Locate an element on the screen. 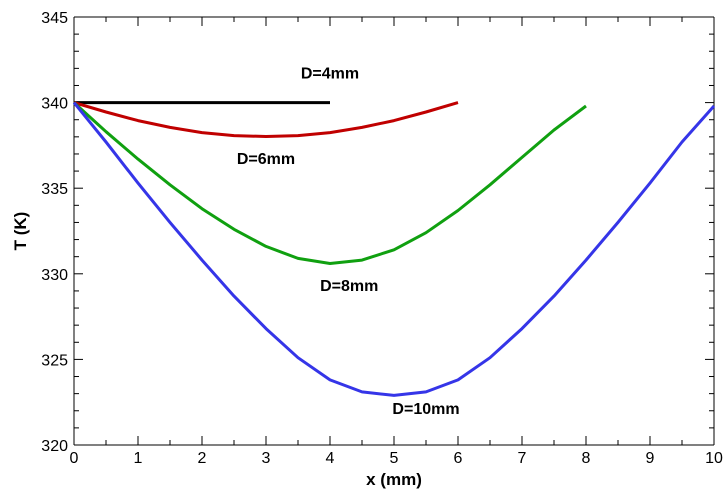  series-annotation: D=8mm is located at coordinates (349, 286).